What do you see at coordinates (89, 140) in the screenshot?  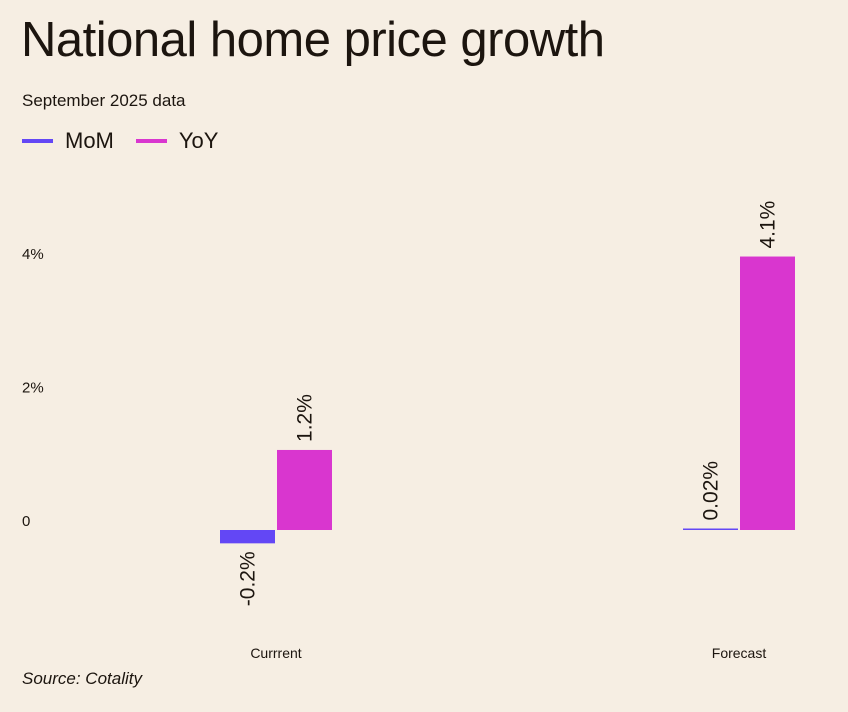 I see `legend-label-mom: MoM` at bounding box center [89, 140].